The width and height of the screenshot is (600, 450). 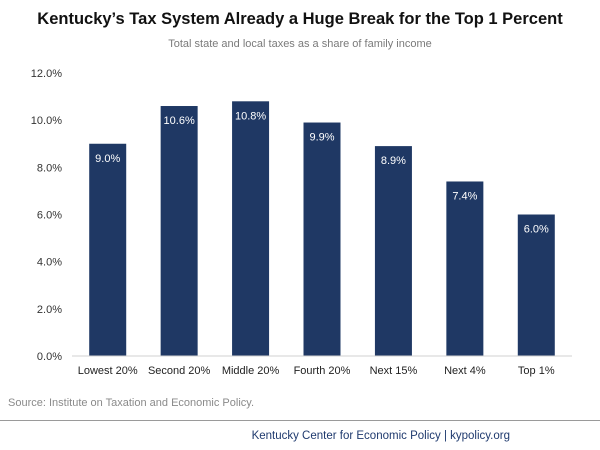 I want to click on x-tick-label: Top 1%, so click(x=536, y=371).